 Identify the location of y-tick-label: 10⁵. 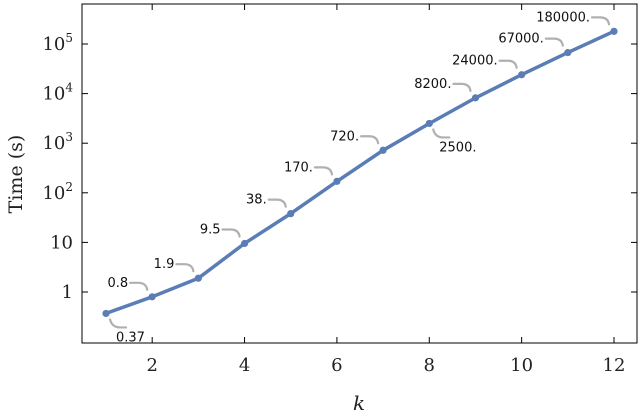
(57, 43).